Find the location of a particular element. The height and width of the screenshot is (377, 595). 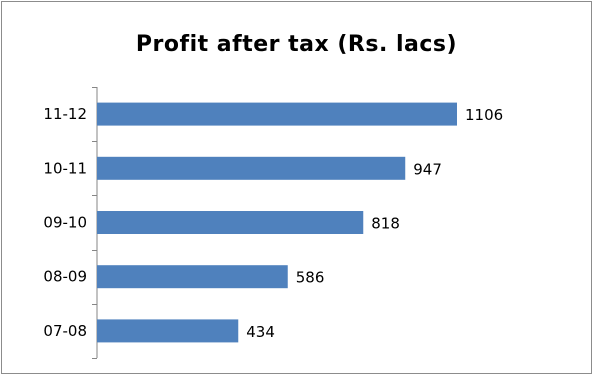

y-tick-label: 10-11 is located at coordinates (65, 168).